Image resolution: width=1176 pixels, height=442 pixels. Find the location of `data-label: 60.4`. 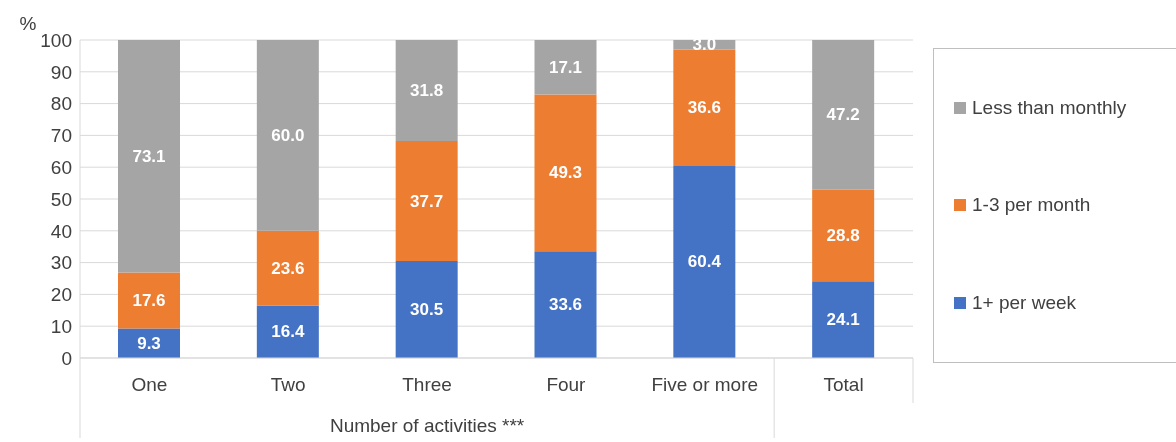

data-label: 60.4 is located at coordinates (704, 262).